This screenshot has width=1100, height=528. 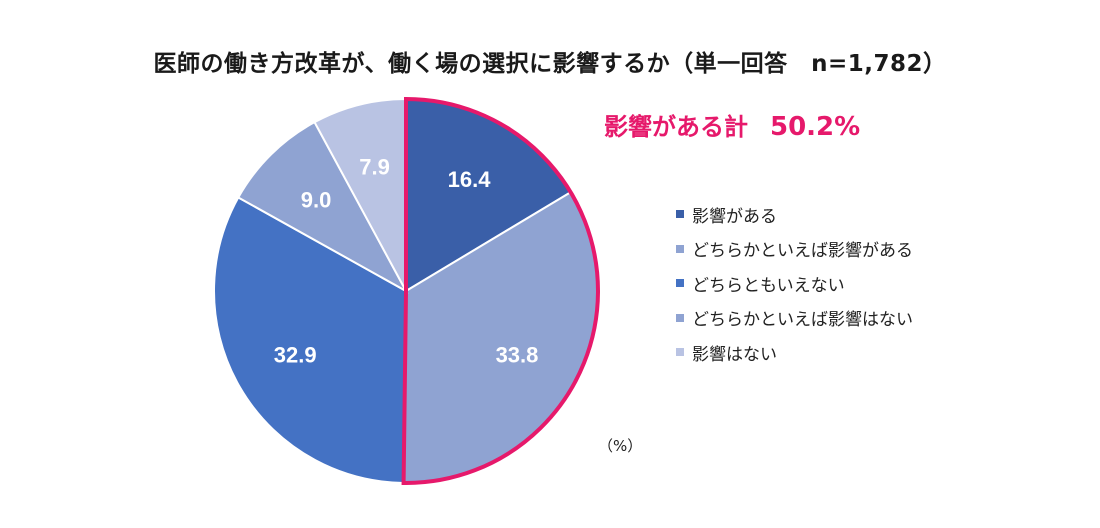 I want to click on highlight-callout: 影響がある計 50.2%, so click(x=732, y=124).